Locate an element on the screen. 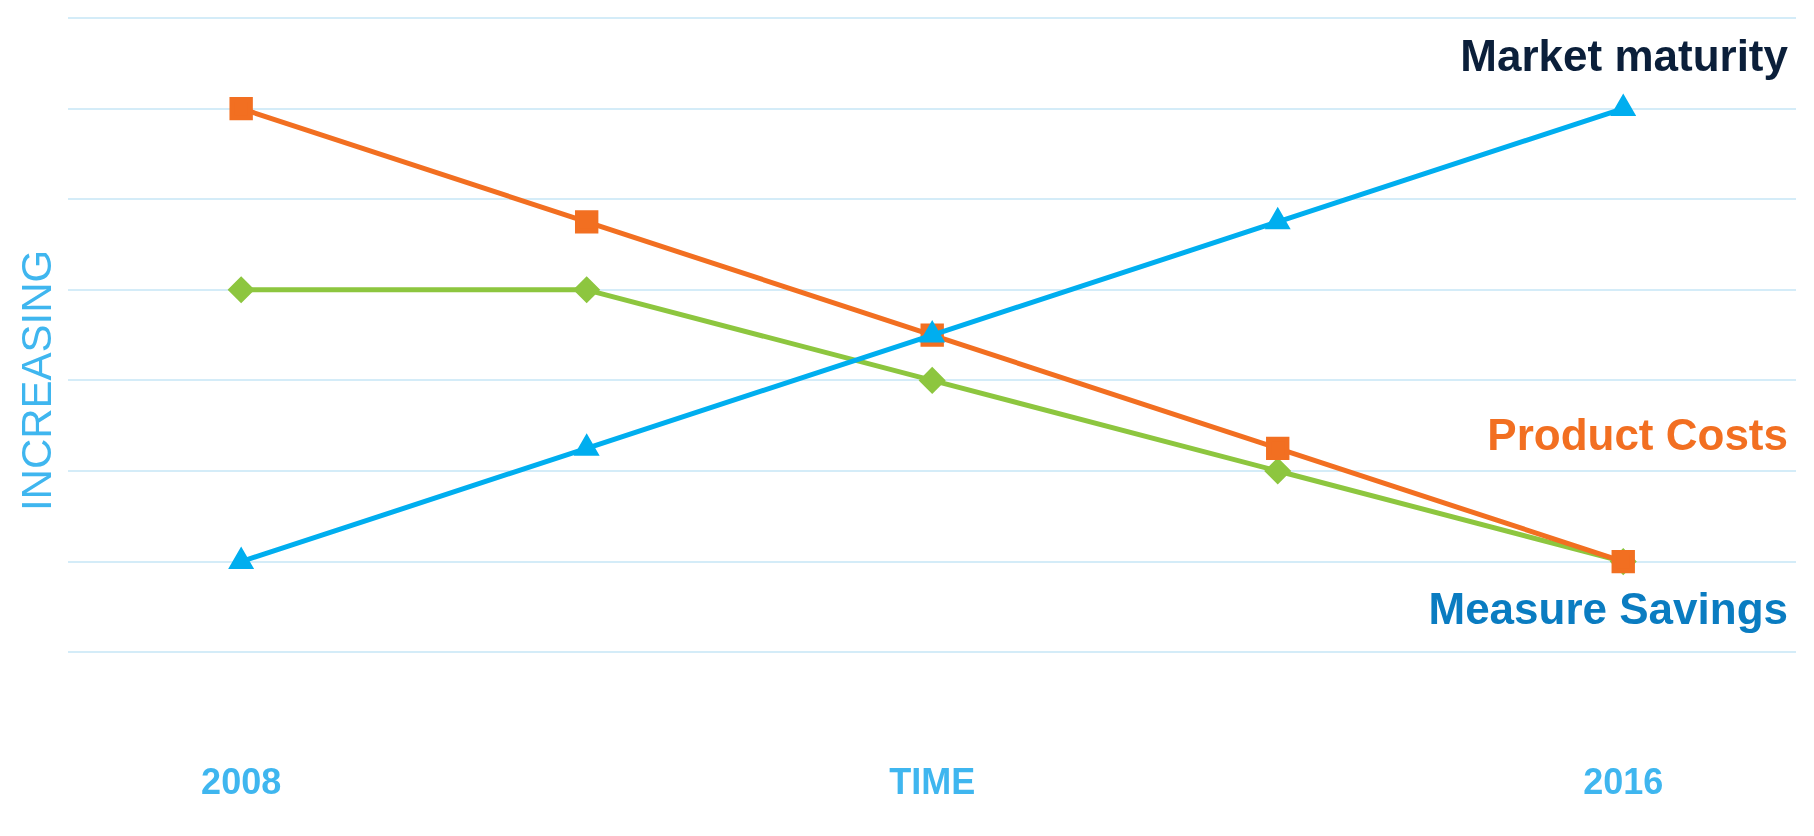 This screenshot has width=1814, height=836. x-tick-label: TIME is located at coordinates (932, 782).